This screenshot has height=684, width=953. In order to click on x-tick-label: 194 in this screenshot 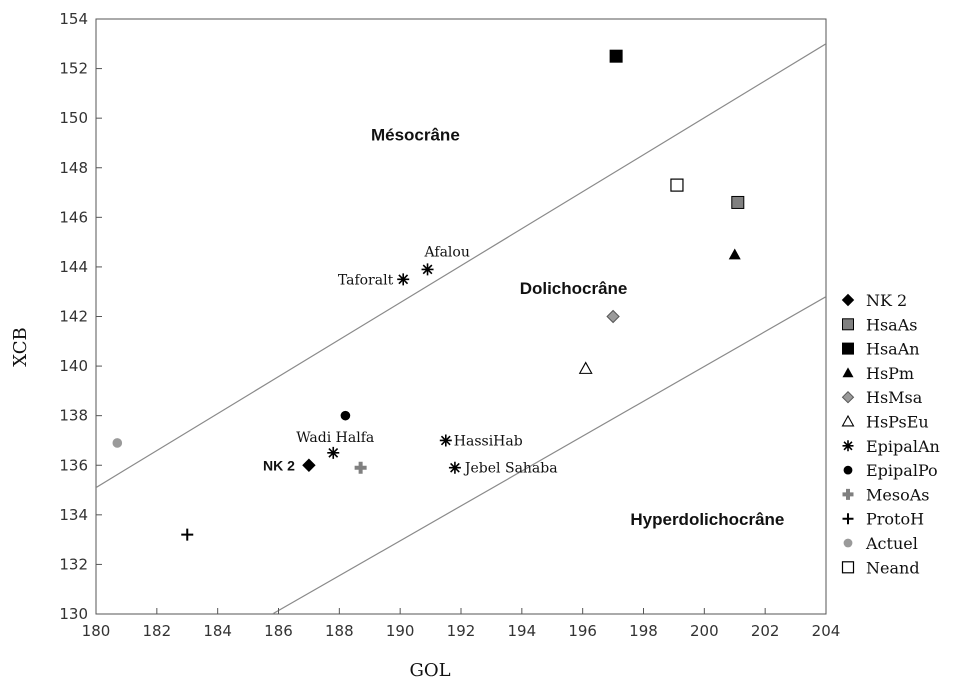, I will do `click(522, 631)`.